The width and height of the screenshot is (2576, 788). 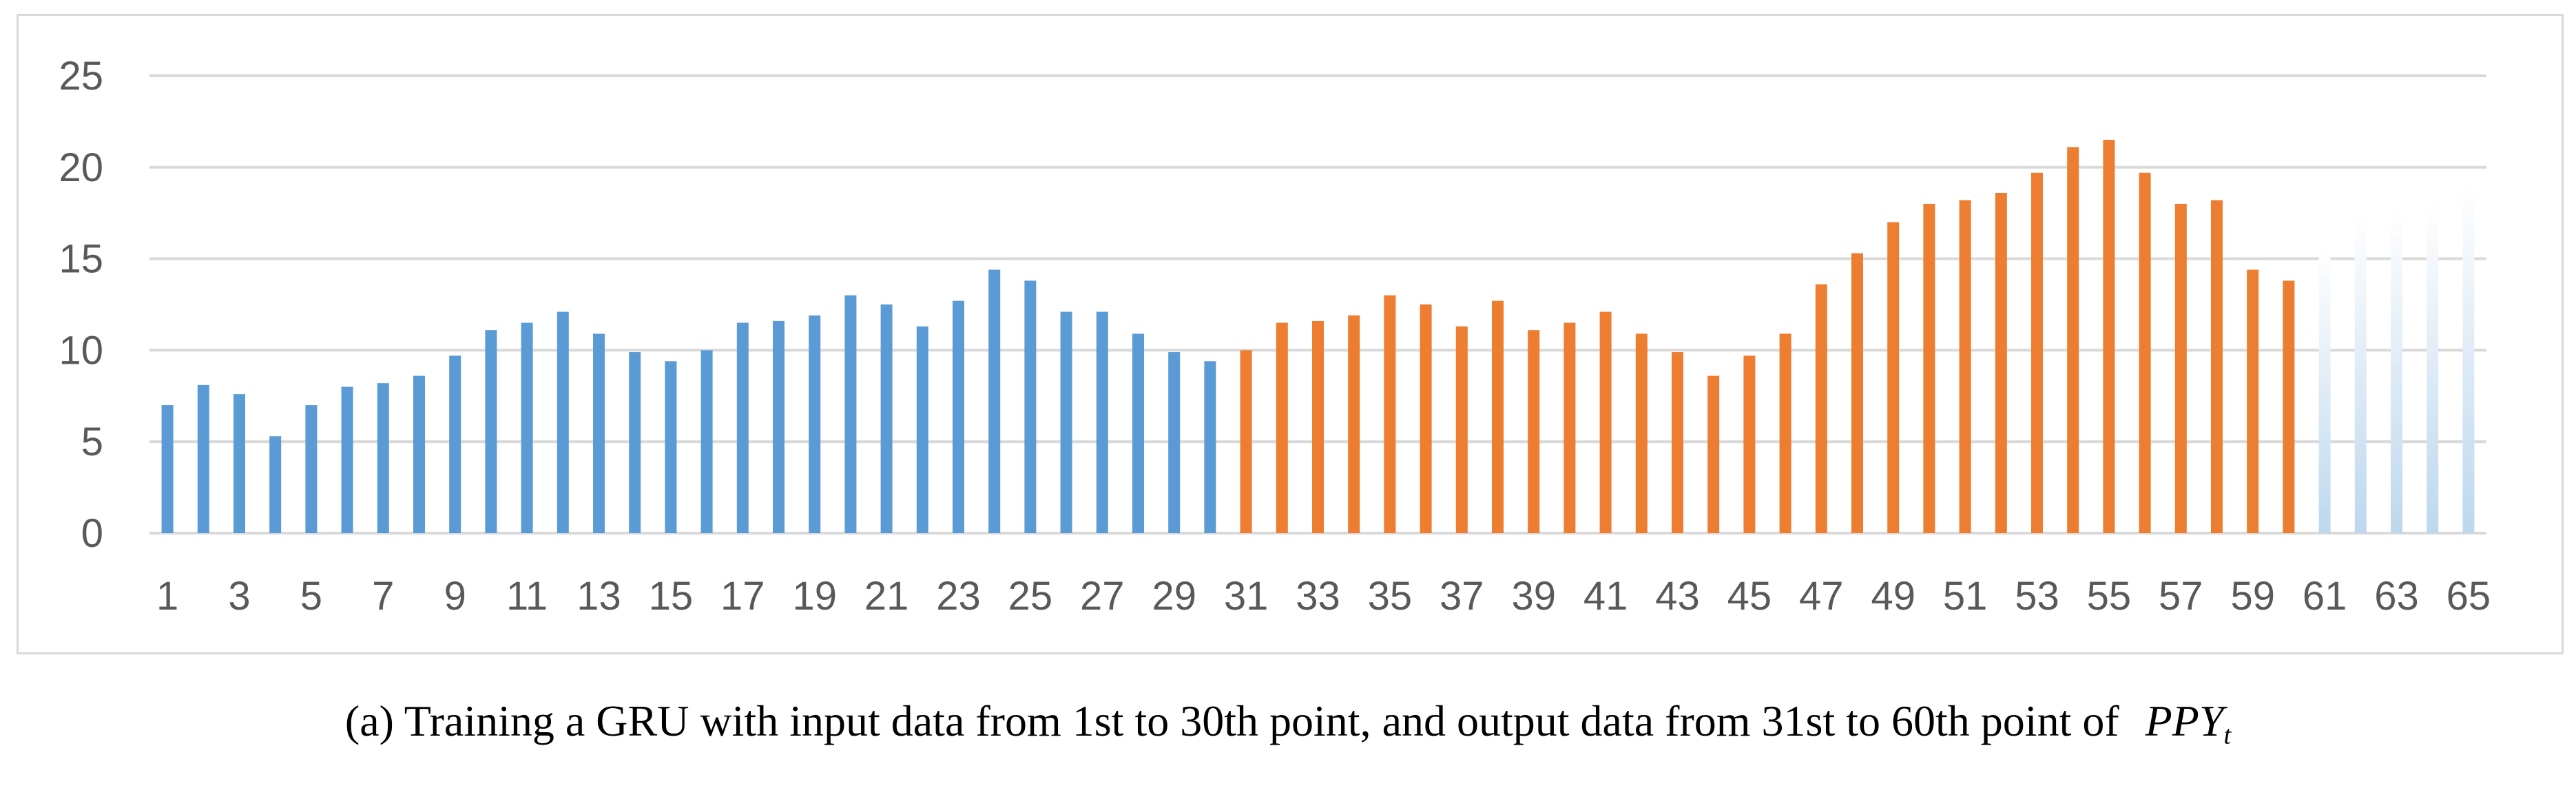 What do you see at coordinates (1821, 596) in the screenshot?
I see `x-tick-label: 47` at bounding box center [1821, 596].